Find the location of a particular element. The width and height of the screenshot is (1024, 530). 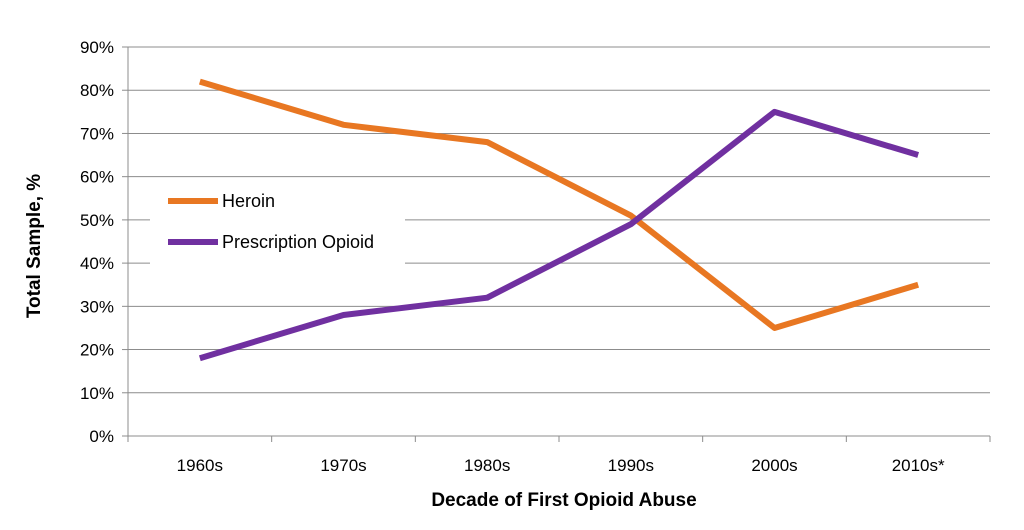

y-tick-labels: 0% 10% 20% 30% 40% 50% 60% 70% 80% 90% is located at coordinates (97, 242).